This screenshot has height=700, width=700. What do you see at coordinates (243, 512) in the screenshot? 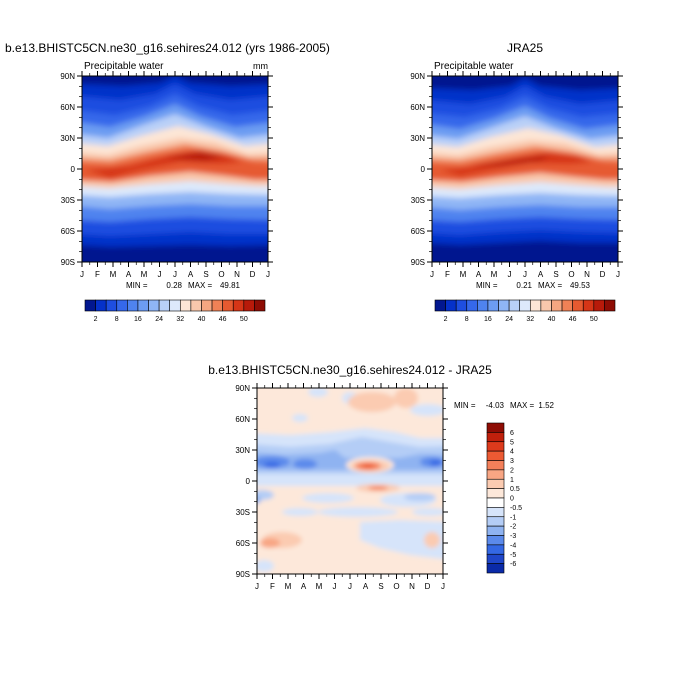
I see `bottom-ytick-label: 30S` at bounding box center [243, 512].